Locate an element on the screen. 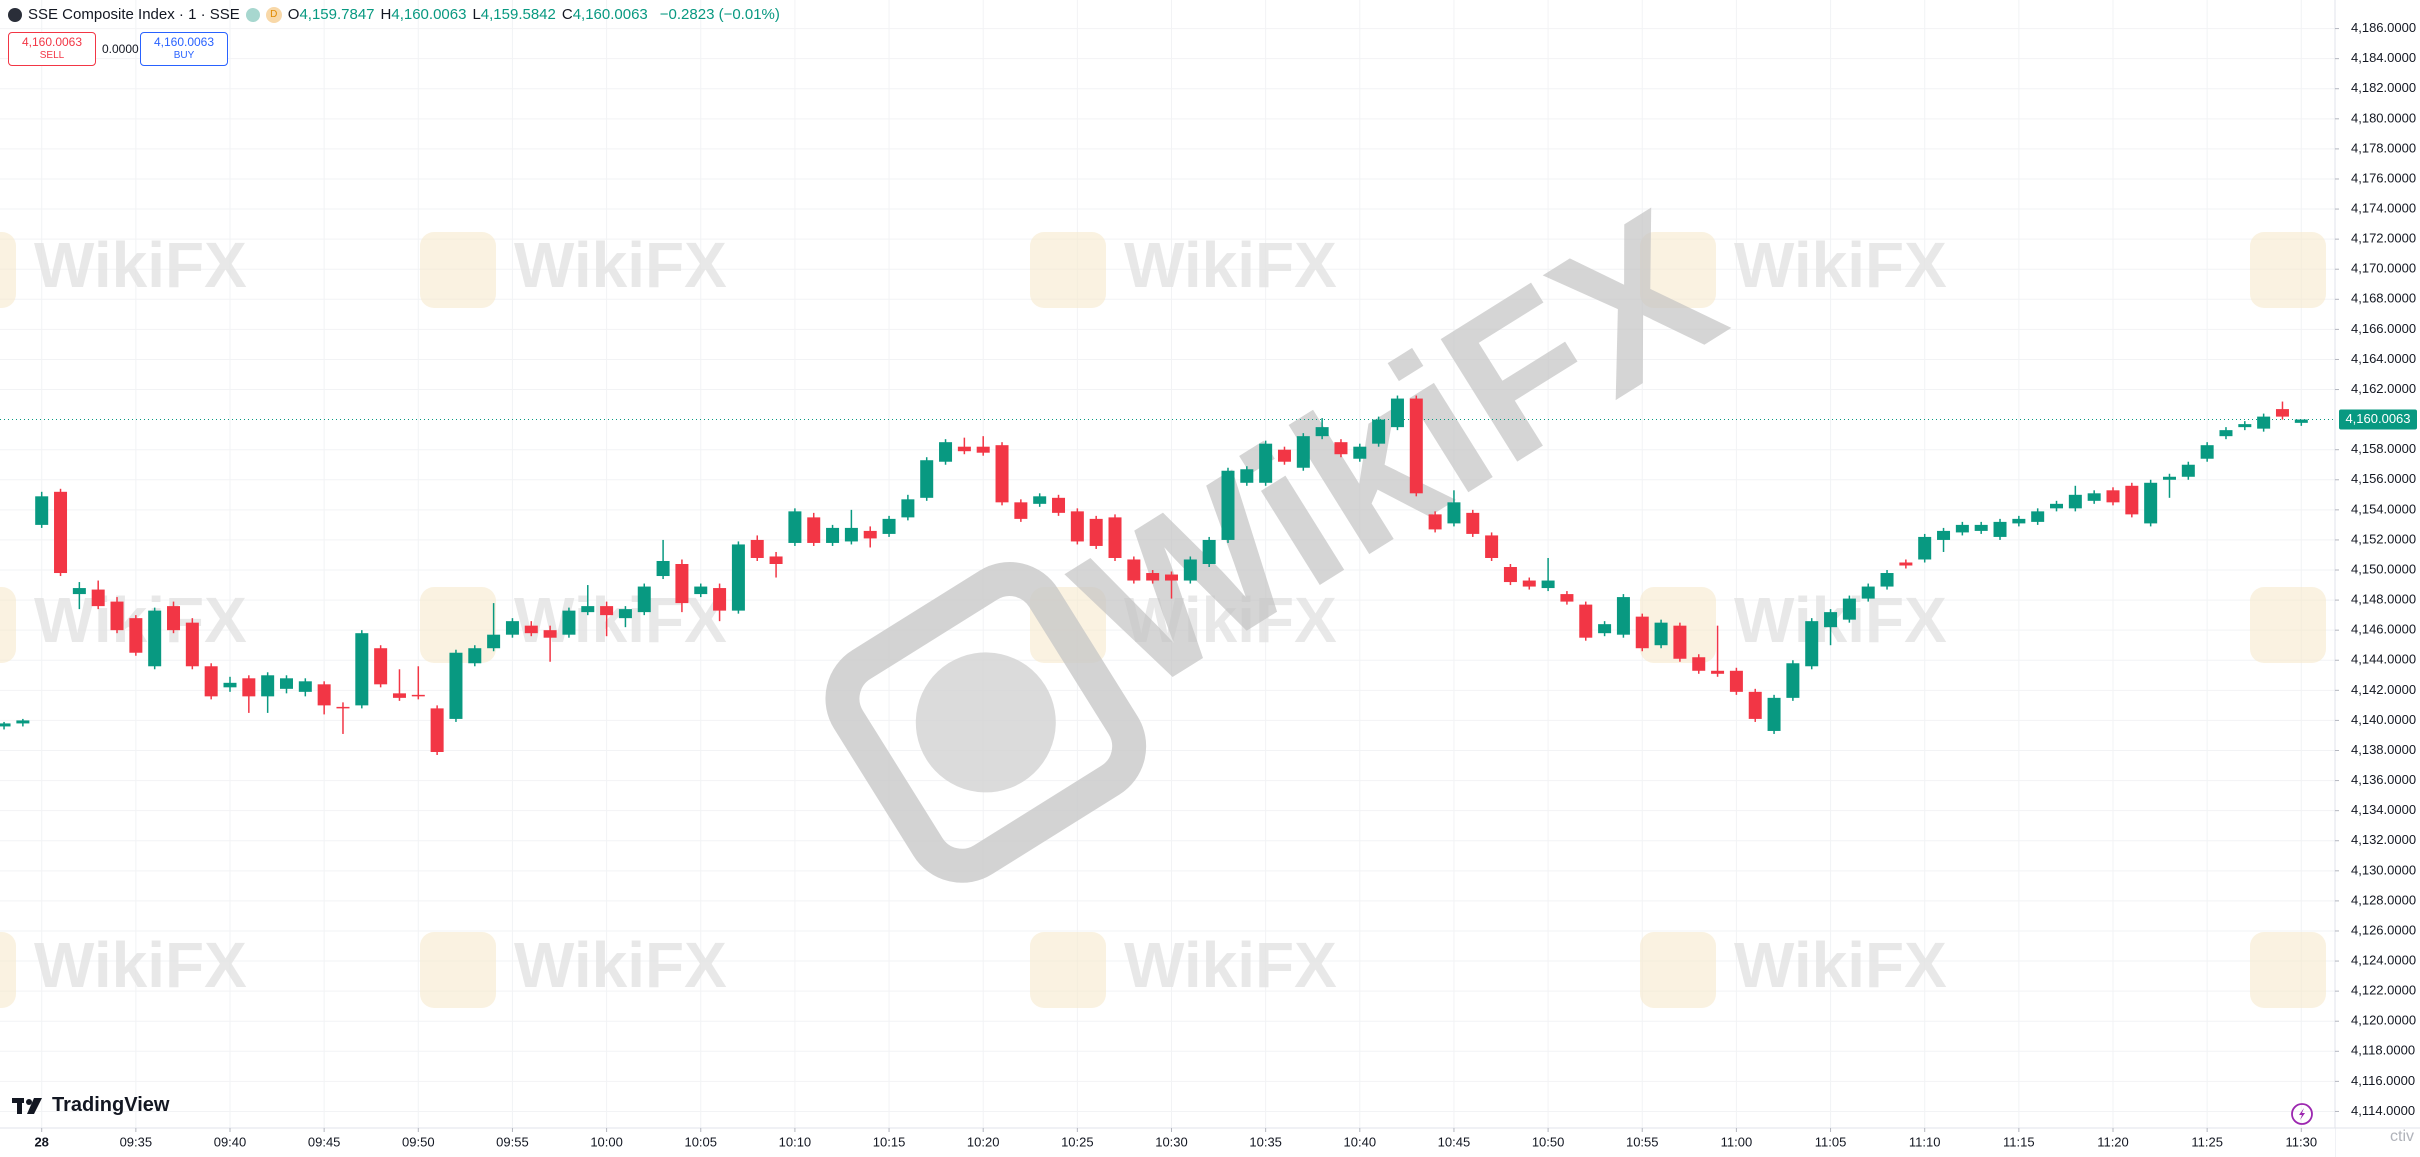 This screenshot has height=1157, width=2420. ohlc-value: 4,160.0063 is located at coordinates (429, 14).